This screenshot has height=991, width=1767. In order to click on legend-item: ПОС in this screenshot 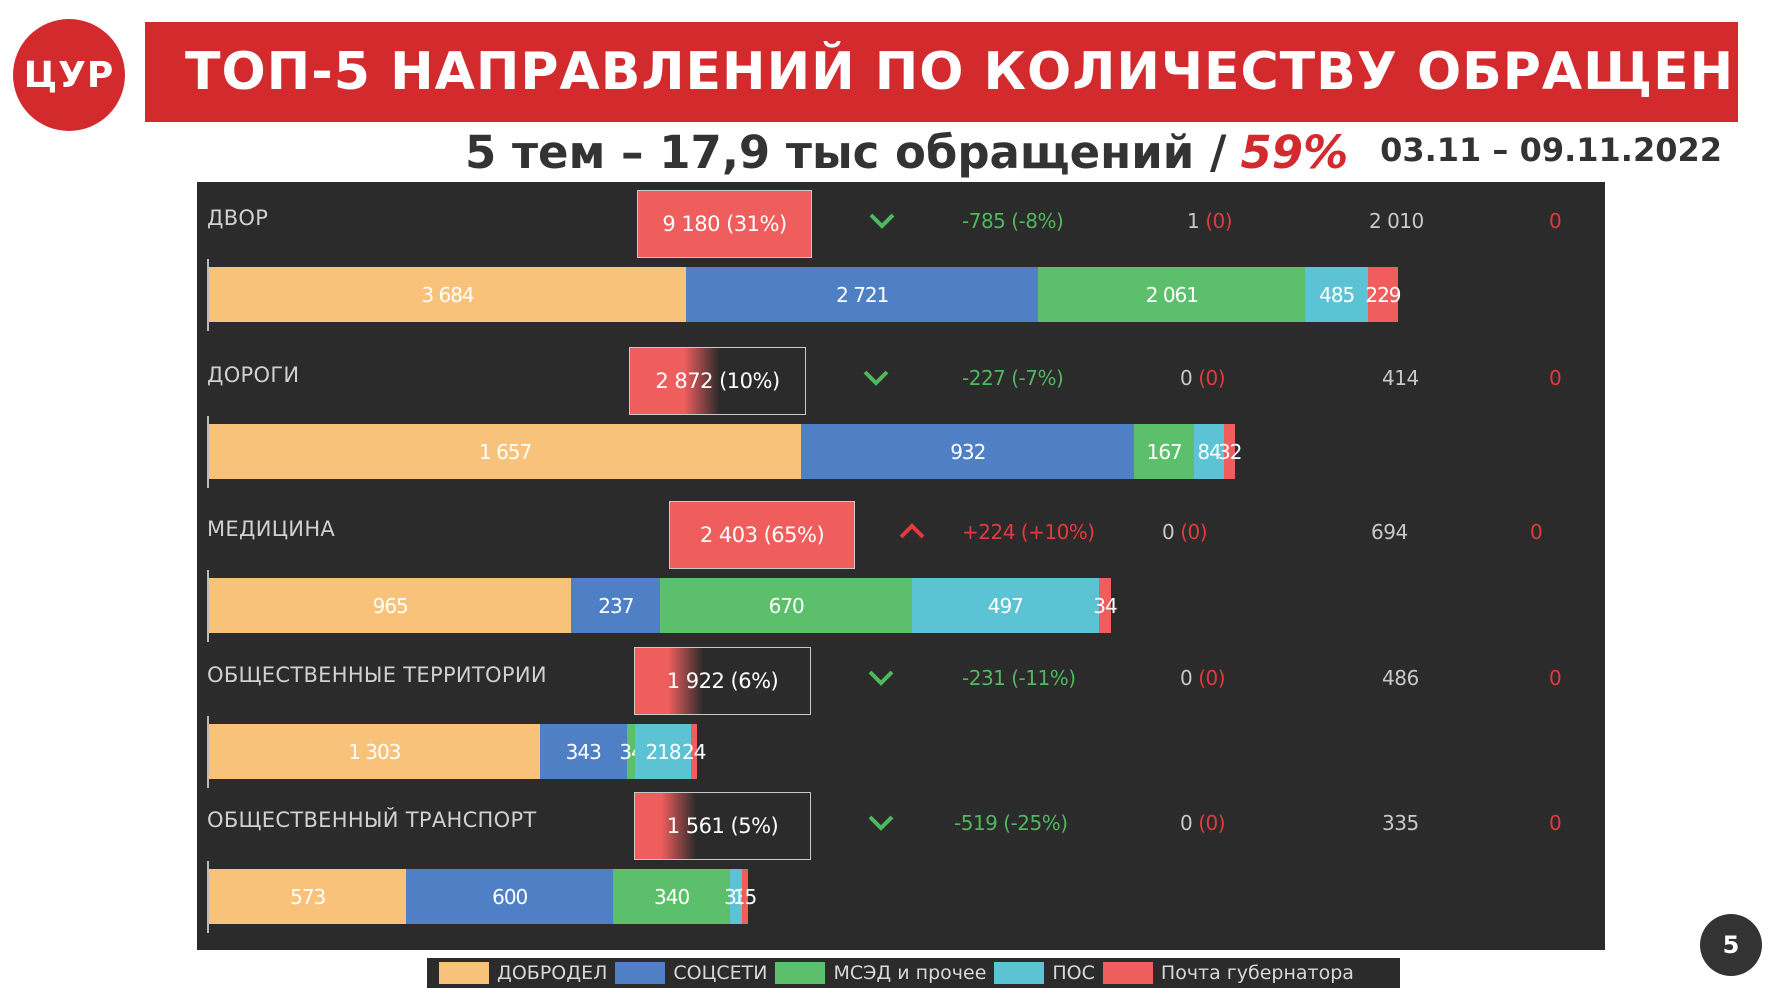, I will do `click(1044, 973)`.